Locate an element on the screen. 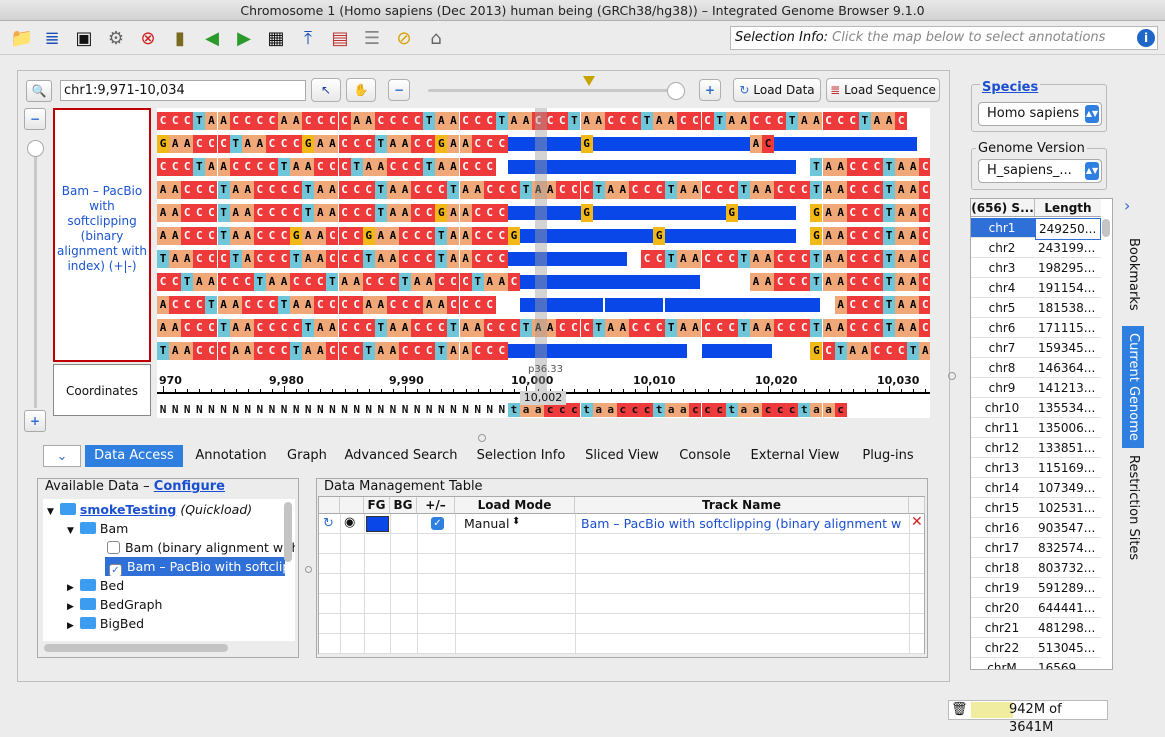 This screenshot has height=737, width=1165. length-column-header: Length is located at coordinates (1068, 208).